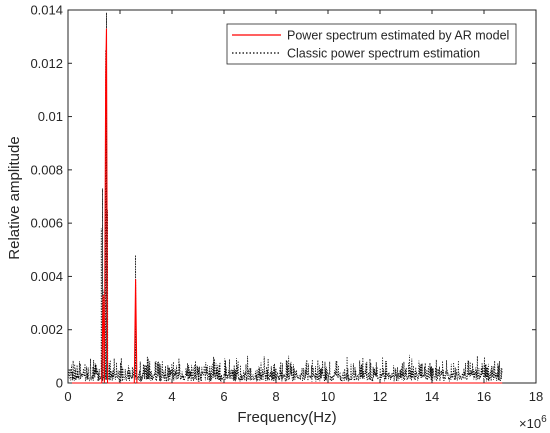  I want to click on x-axis-exponent-base: ×10, so click(530, 423).